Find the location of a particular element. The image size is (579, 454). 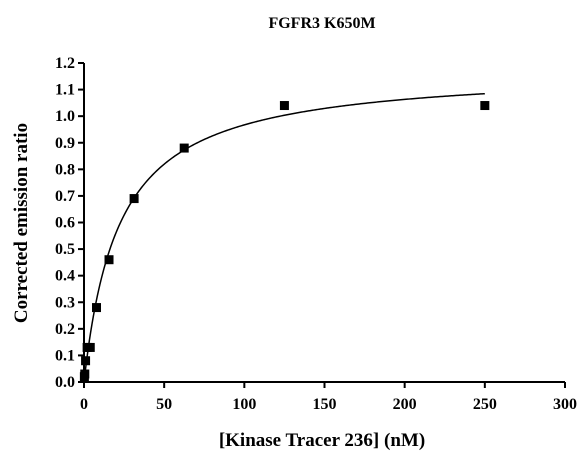

y-tick-label: 0.7 is located at coordinates (65, 196).